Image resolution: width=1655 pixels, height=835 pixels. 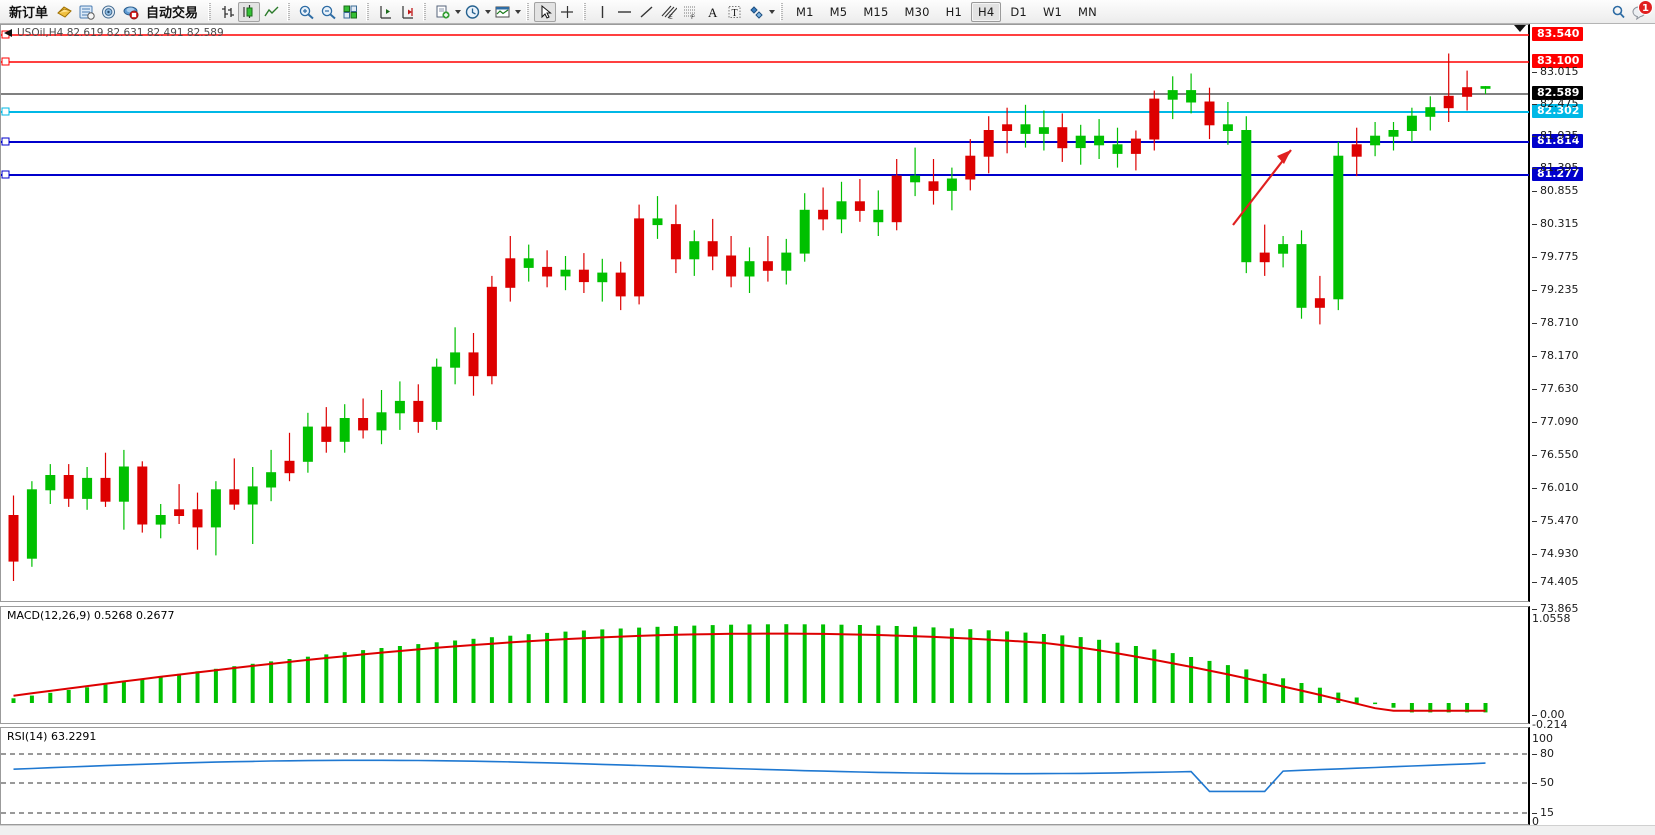 What do you see at coordinates (328, 12) in the screenshot?
I see `zoom-out-button` at bounding box center [328, 12].